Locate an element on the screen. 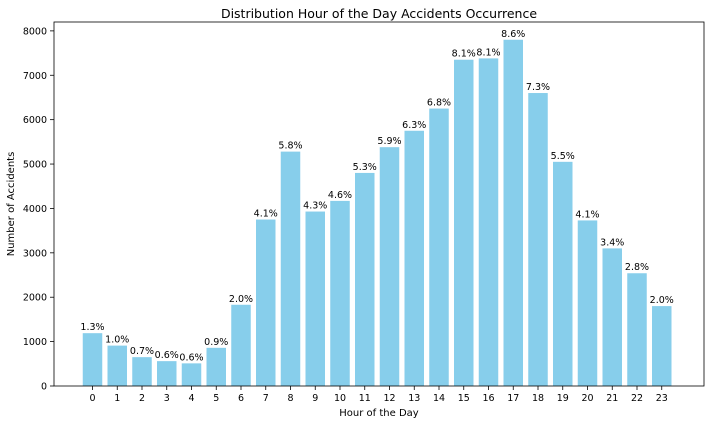 The height and width of the screenshot is (424, 712). x-tick-label: 12 is located at coordinates (389, 398).